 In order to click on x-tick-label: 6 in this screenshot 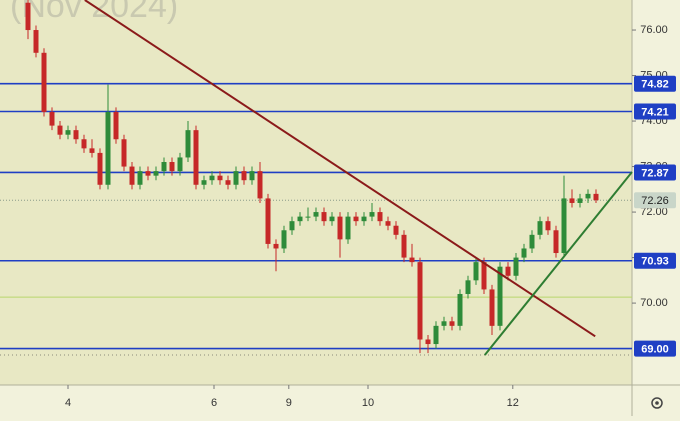, I will do `click(214, 403)`.